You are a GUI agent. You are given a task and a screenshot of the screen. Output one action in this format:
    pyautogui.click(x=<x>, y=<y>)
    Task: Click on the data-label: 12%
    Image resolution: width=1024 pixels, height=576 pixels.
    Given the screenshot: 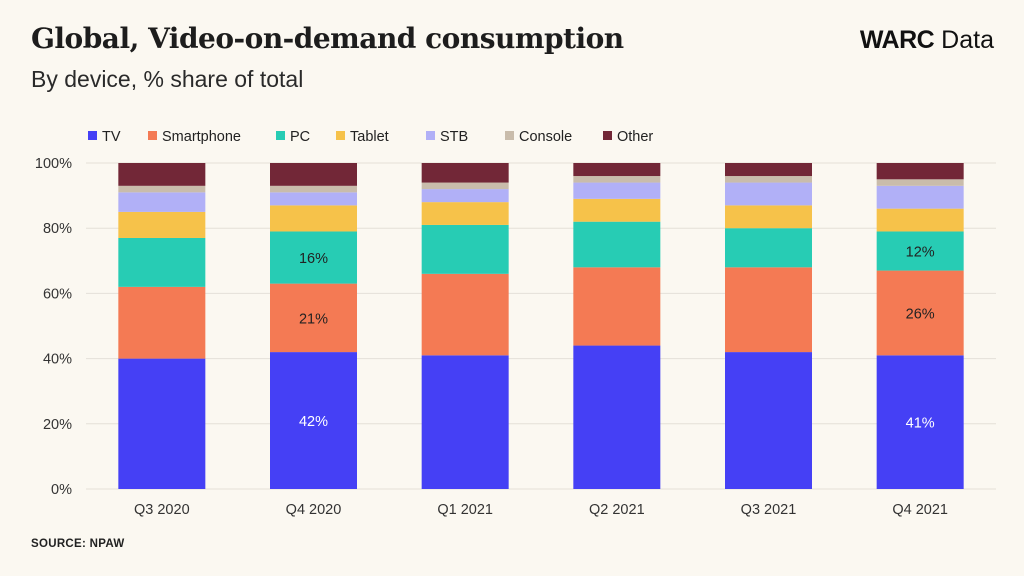 What is the action you would take?
    pyautogui.click(x=920, y=253)
    